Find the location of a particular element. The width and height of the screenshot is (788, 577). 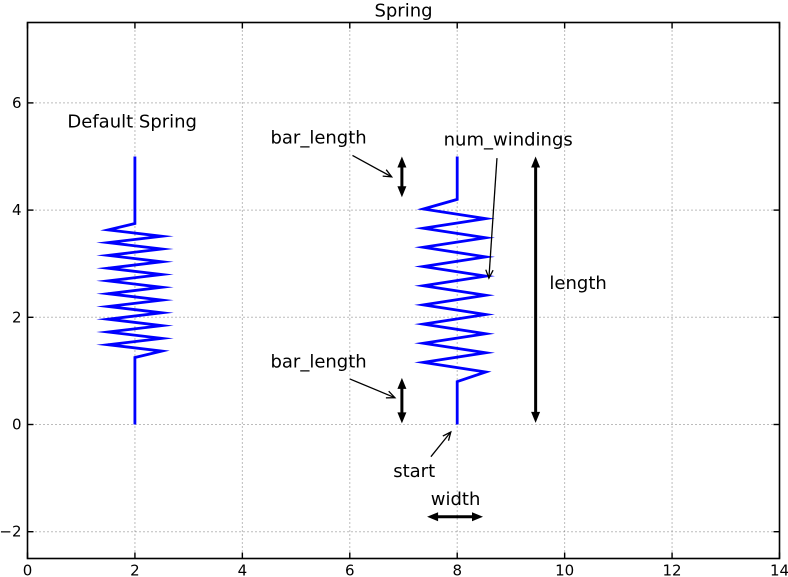

x-tick-label-8: 8 is located at coordinates (457, 569).